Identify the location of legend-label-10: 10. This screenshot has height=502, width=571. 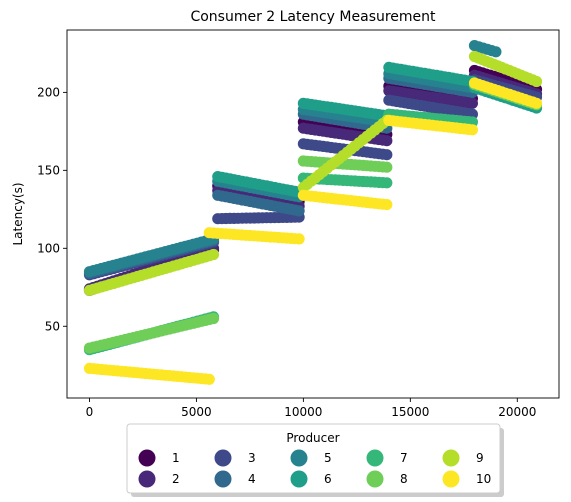
(483, 479).